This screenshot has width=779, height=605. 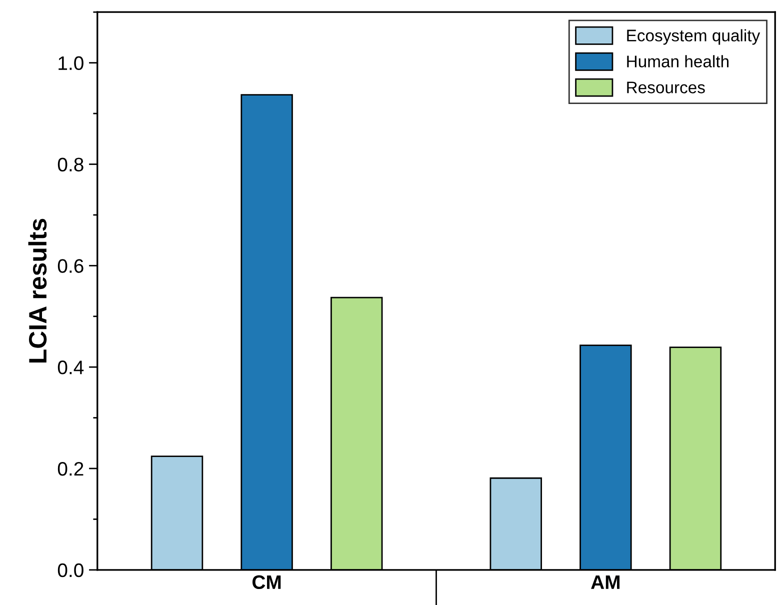 What do you see at coordinates (71, 570) in the screenshot?
I see `y-tick-label: 0.0` at bounding box center [71, 570].